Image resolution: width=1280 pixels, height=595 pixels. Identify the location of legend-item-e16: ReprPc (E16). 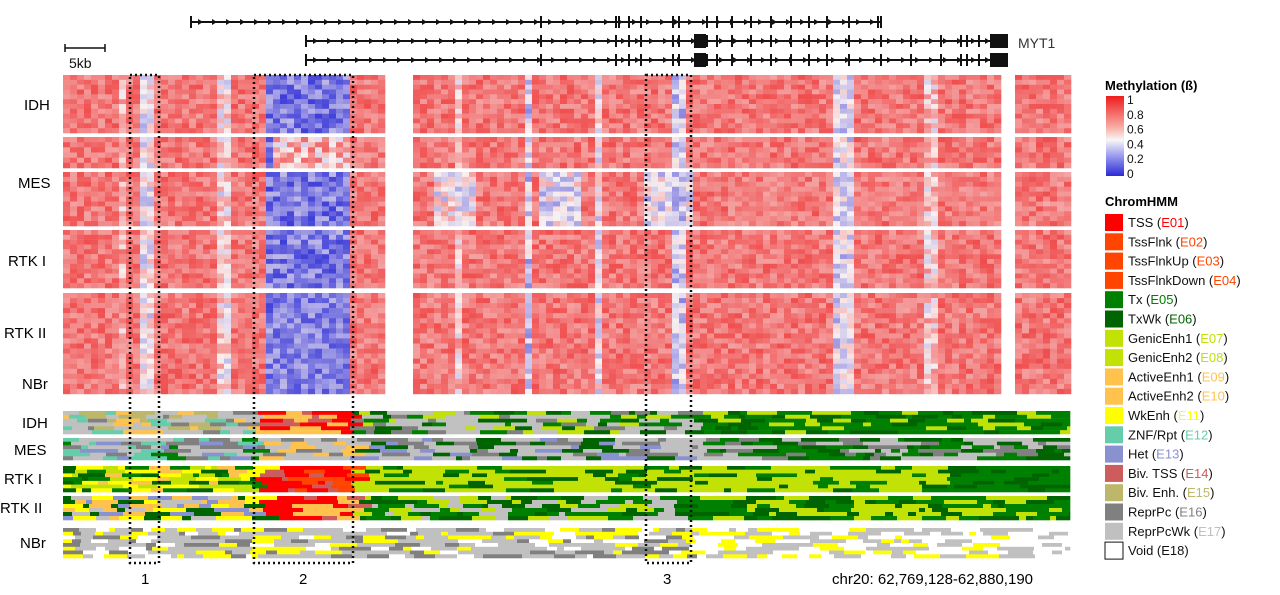
(1156, 512).